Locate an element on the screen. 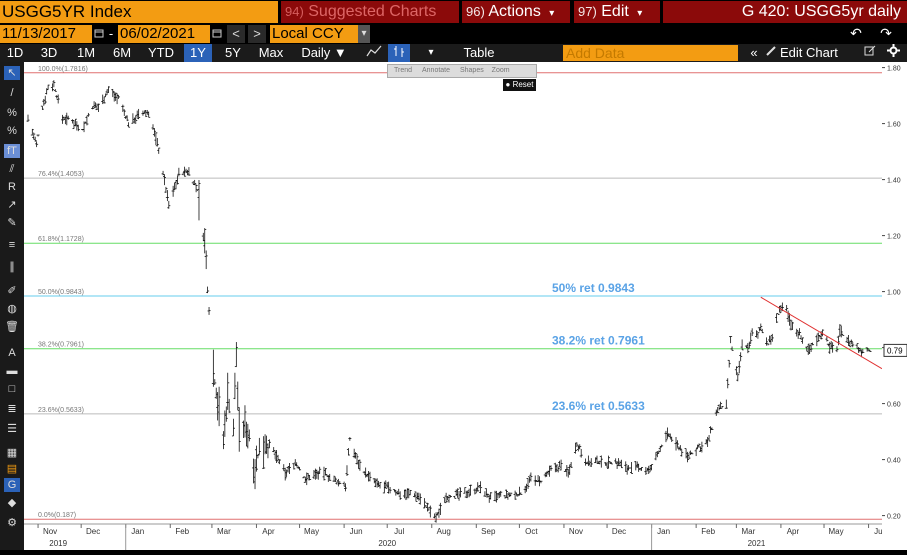  next-period-button: > is located at coordinates (257, 34).